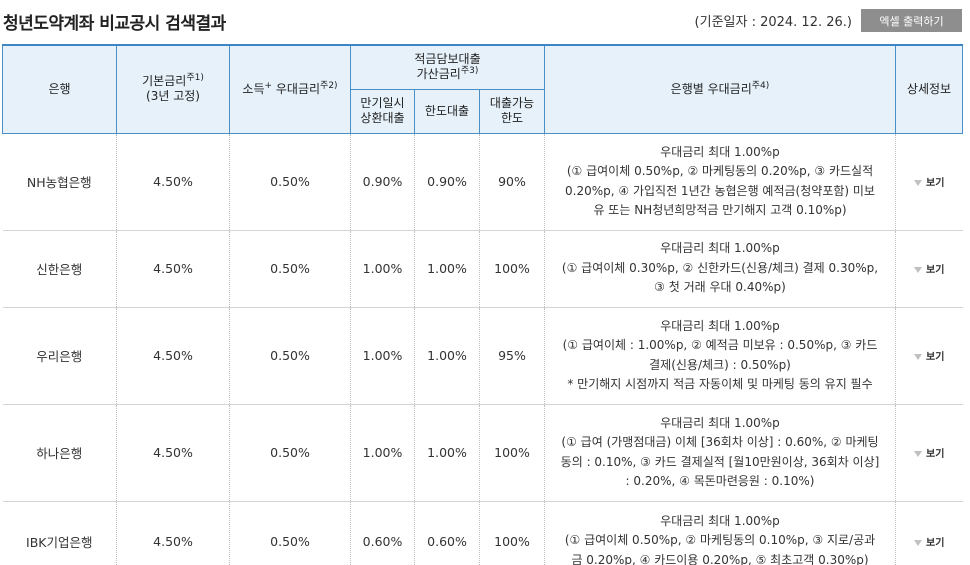  I want to click on cell-bank: 신한은행, so click(59, 269).